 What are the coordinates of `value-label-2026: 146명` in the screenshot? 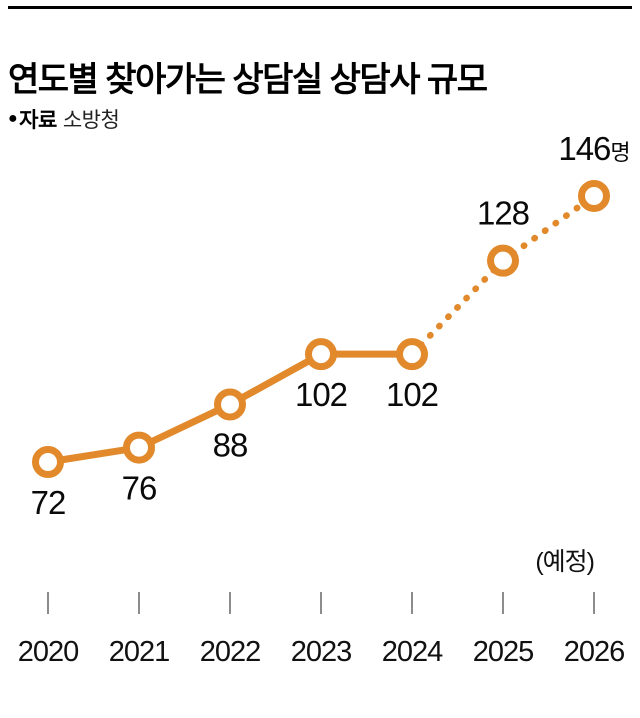 It's located at (593, 148).